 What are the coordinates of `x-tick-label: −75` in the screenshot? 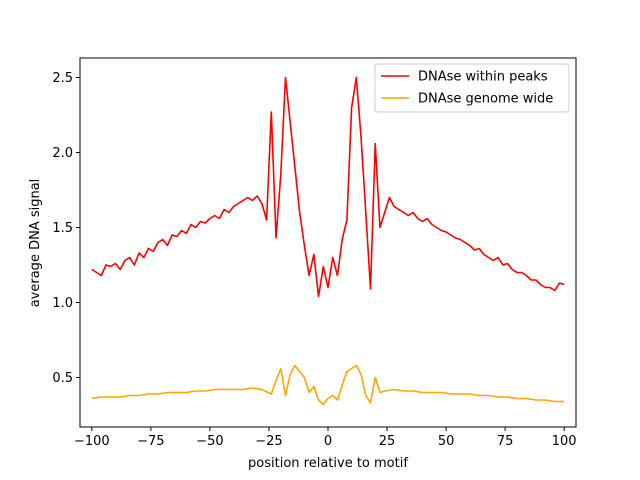 It's located at (150, 441).